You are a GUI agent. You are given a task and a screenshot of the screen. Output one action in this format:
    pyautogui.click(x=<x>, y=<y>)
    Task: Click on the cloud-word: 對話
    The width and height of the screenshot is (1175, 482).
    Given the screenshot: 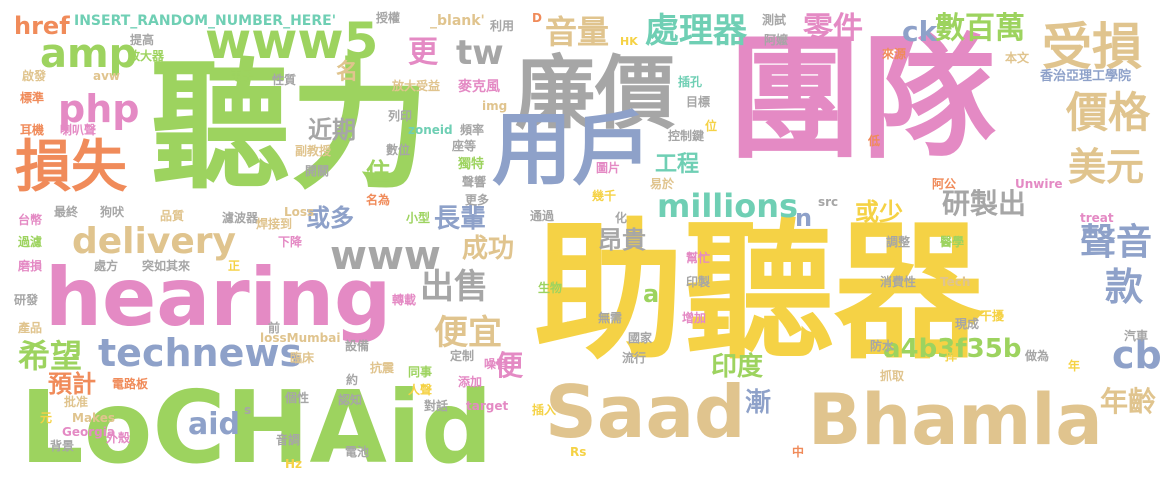 What is the action you would take?
    pyautogui.click(x=436, y=406)
    